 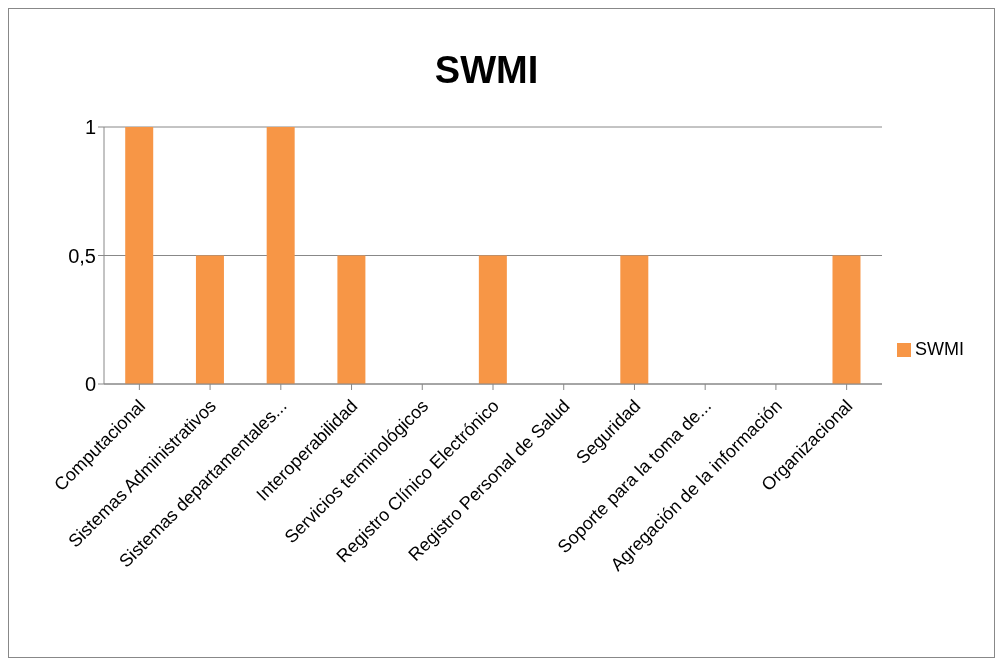 I want to click on y-tick-label: 0,5, so click(x=82, y=255).